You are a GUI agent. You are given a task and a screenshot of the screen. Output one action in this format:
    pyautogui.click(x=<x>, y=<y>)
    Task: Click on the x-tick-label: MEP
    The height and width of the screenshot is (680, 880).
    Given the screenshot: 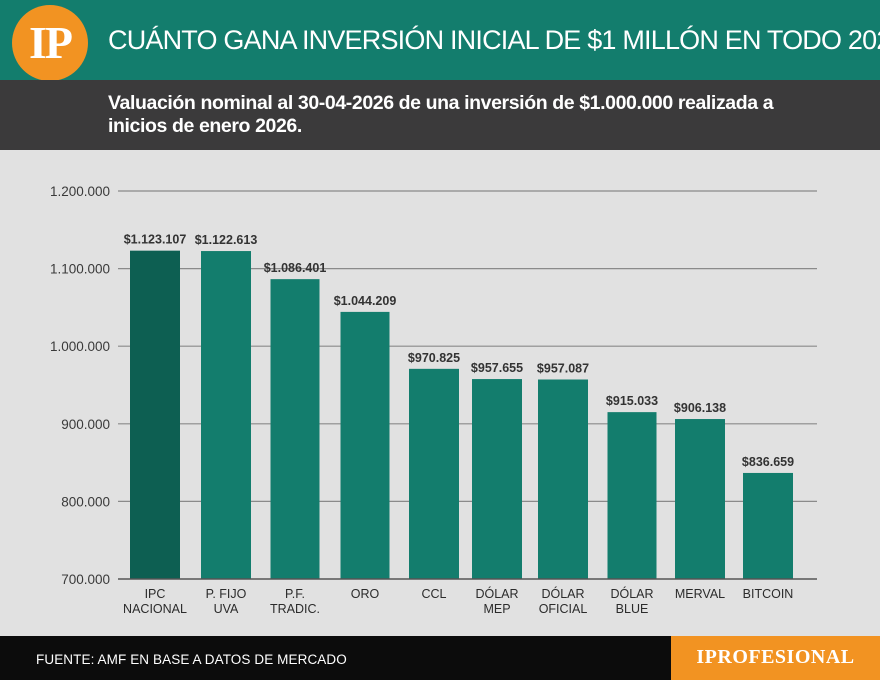 What is the action you would take?
    pyautogui.click(x=496, y=609)
    